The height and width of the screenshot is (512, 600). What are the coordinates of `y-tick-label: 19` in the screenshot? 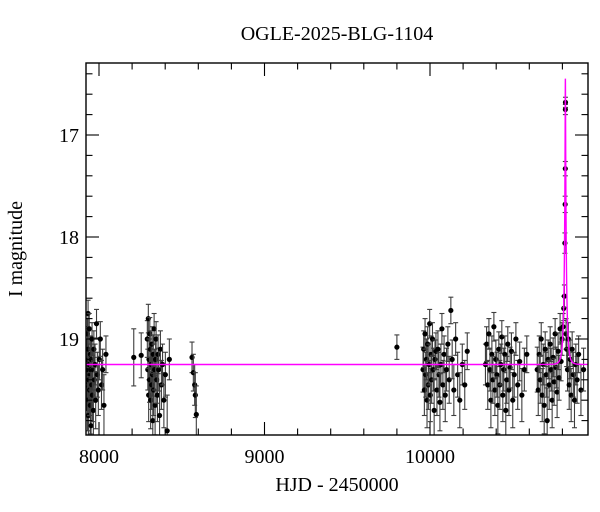 It's located at (69, 340).